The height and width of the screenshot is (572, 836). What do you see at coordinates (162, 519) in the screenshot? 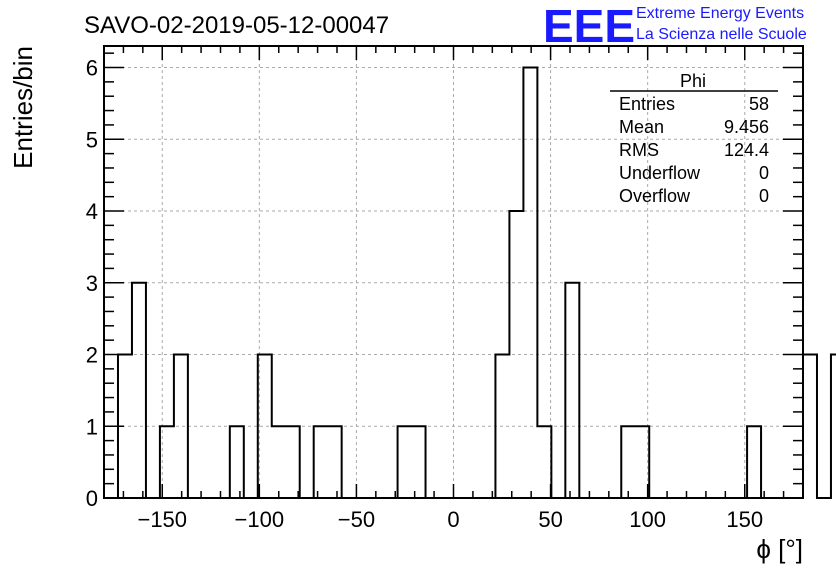
I see `x-tick-label: −150` at bounding box center [162, 519].